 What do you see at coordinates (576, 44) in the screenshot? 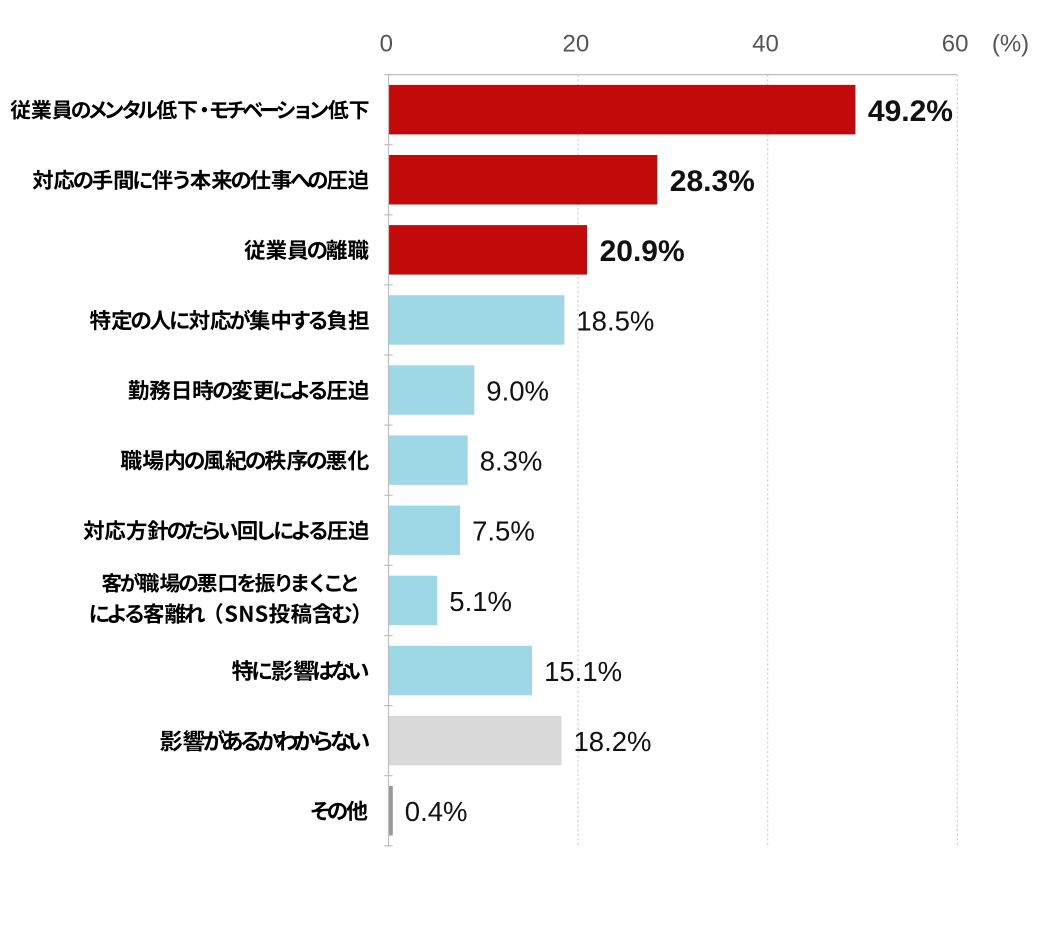
I see `svg-text: 20` at bounding box center [576, 44].